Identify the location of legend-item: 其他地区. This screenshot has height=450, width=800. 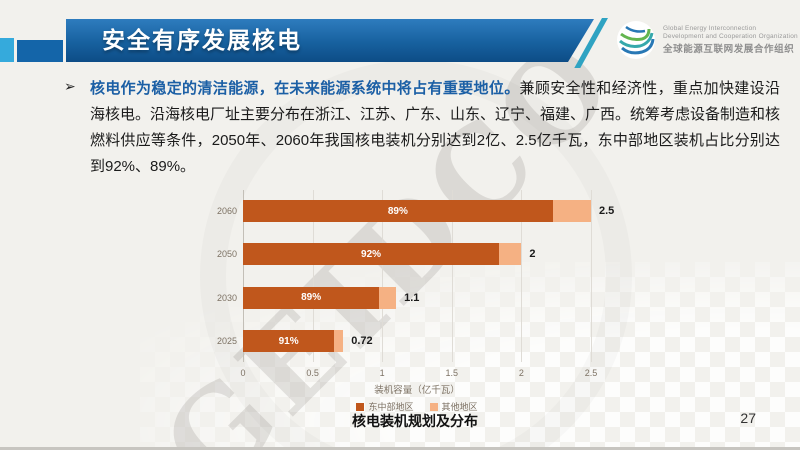
(453, 406).